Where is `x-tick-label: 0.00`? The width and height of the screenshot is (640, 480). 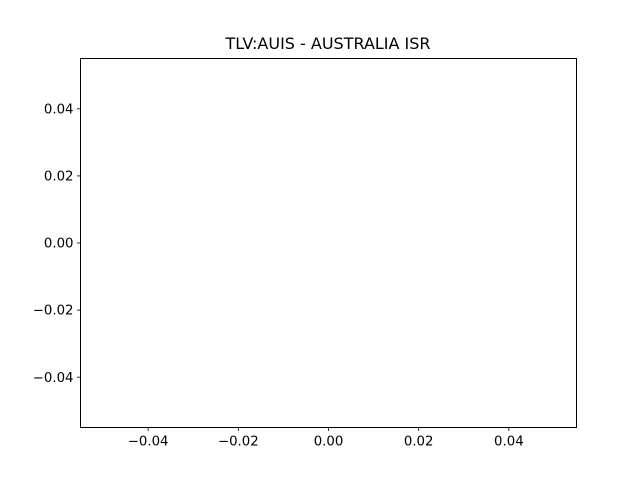
x-tick-label: 0.00 is located at coordinates (329, 442).